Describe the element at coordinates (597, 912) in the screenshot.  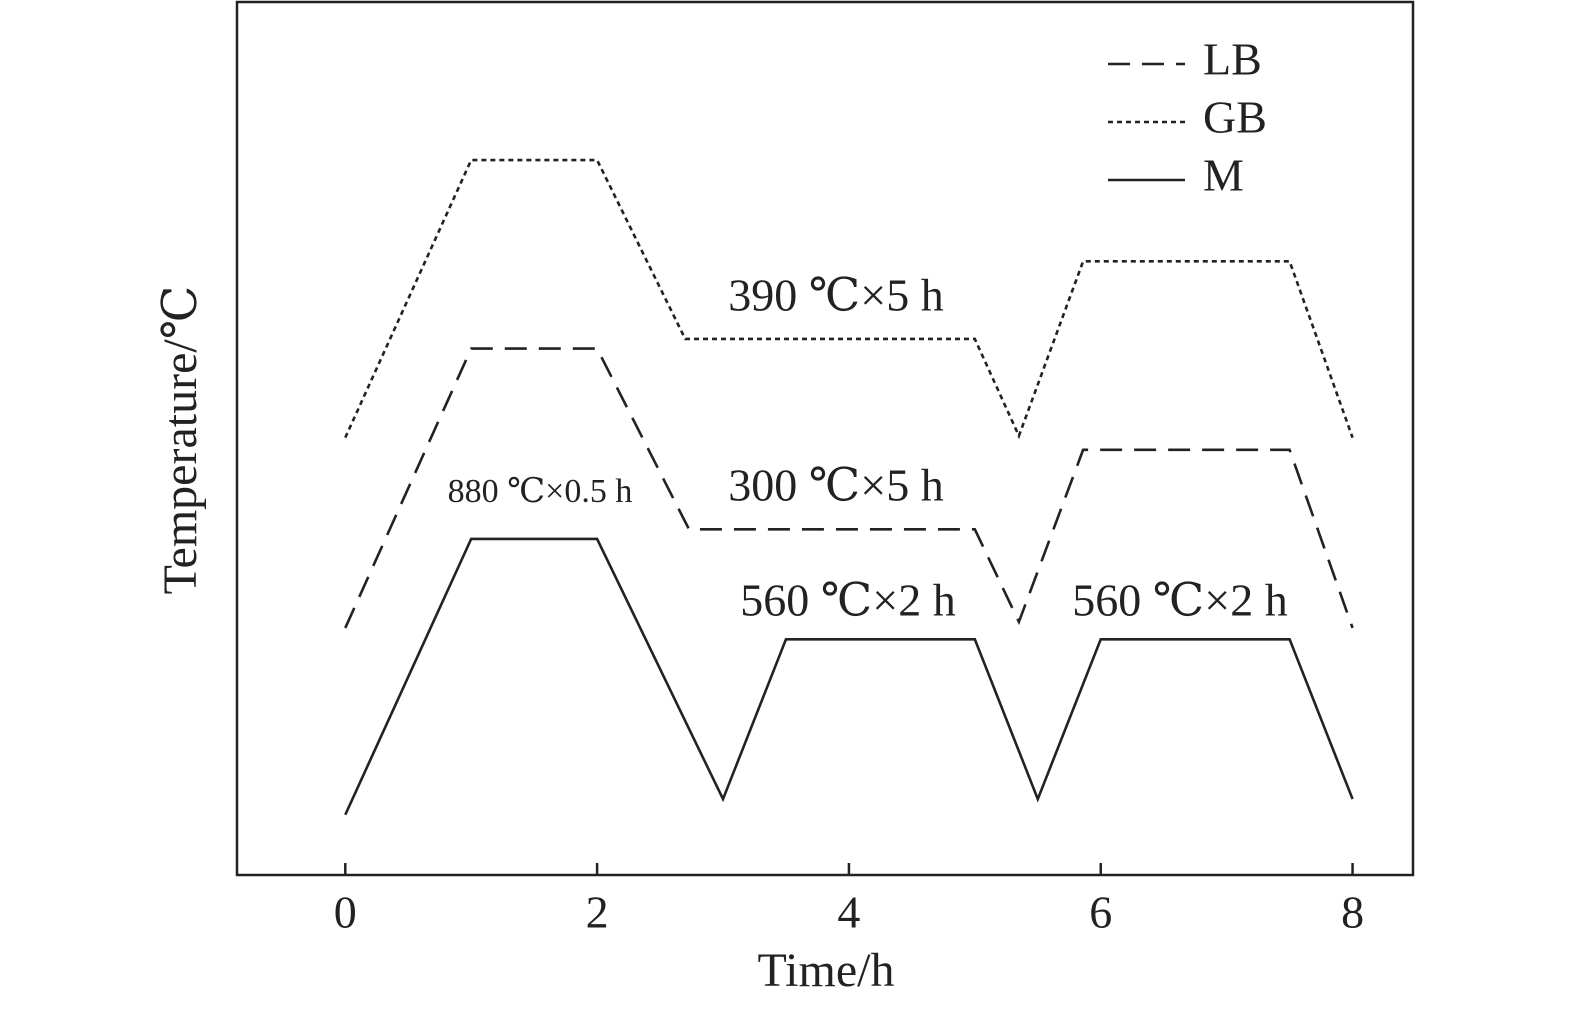
I see `x-tick-label: 2` at that location.